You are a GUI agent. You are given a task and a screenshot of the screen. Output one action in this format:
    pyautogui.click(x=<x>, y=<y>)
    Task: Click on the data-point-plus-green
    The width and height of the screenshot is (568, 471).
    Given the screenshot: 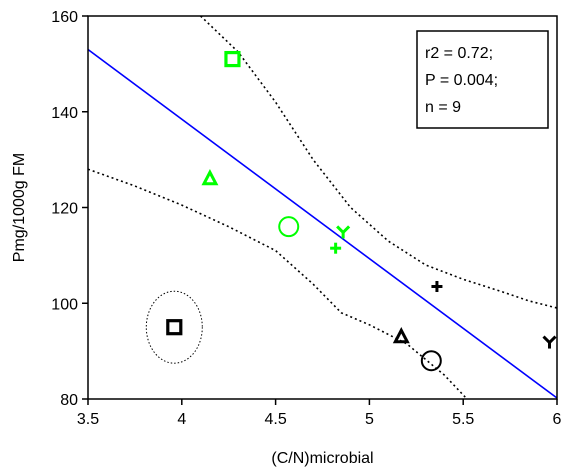 What is the action you would take?
    pyautogui.click(x=336, y=248)
    